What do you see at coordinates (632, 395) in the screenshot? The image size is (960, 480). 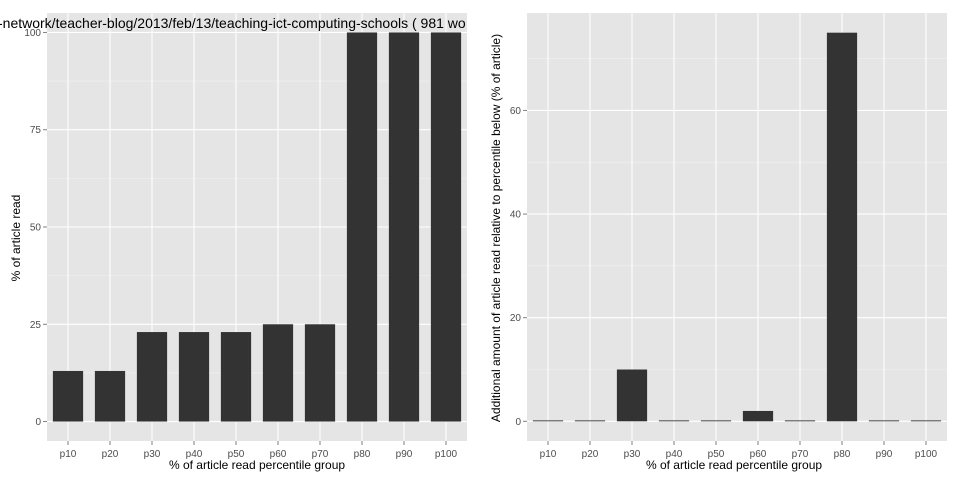 I see `right-bar-p30` at bounding box center [632, 395].